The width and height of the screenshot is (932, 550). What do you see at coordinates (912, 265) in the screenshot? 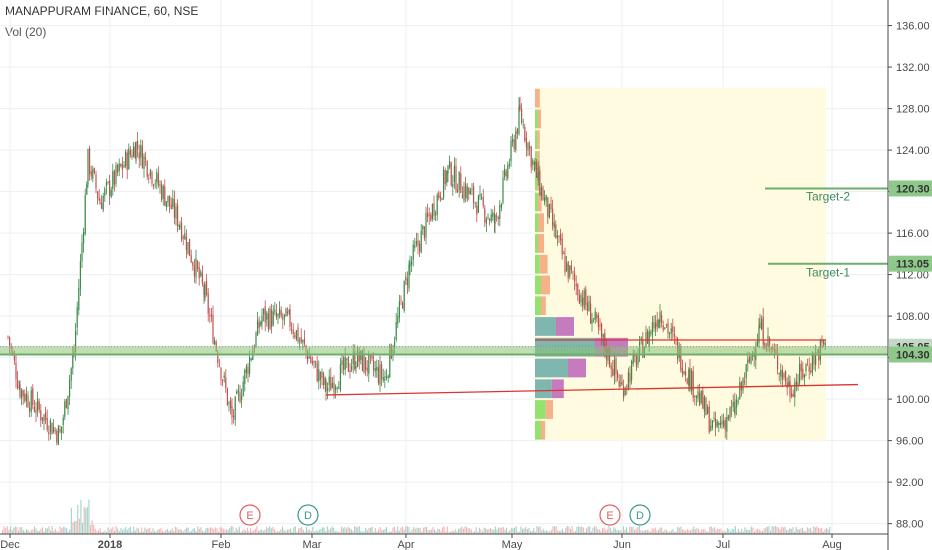
I see `target-1-price-tag: 113.05` at bounding box center [912, 265].